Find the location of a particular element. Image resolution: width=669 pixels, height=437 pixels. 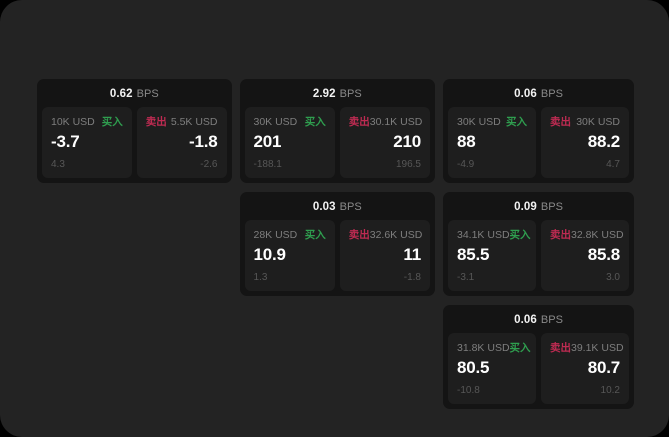

buy-panel: 30K USD 买入 201 -188.1 is located at coordinates (289, 142).